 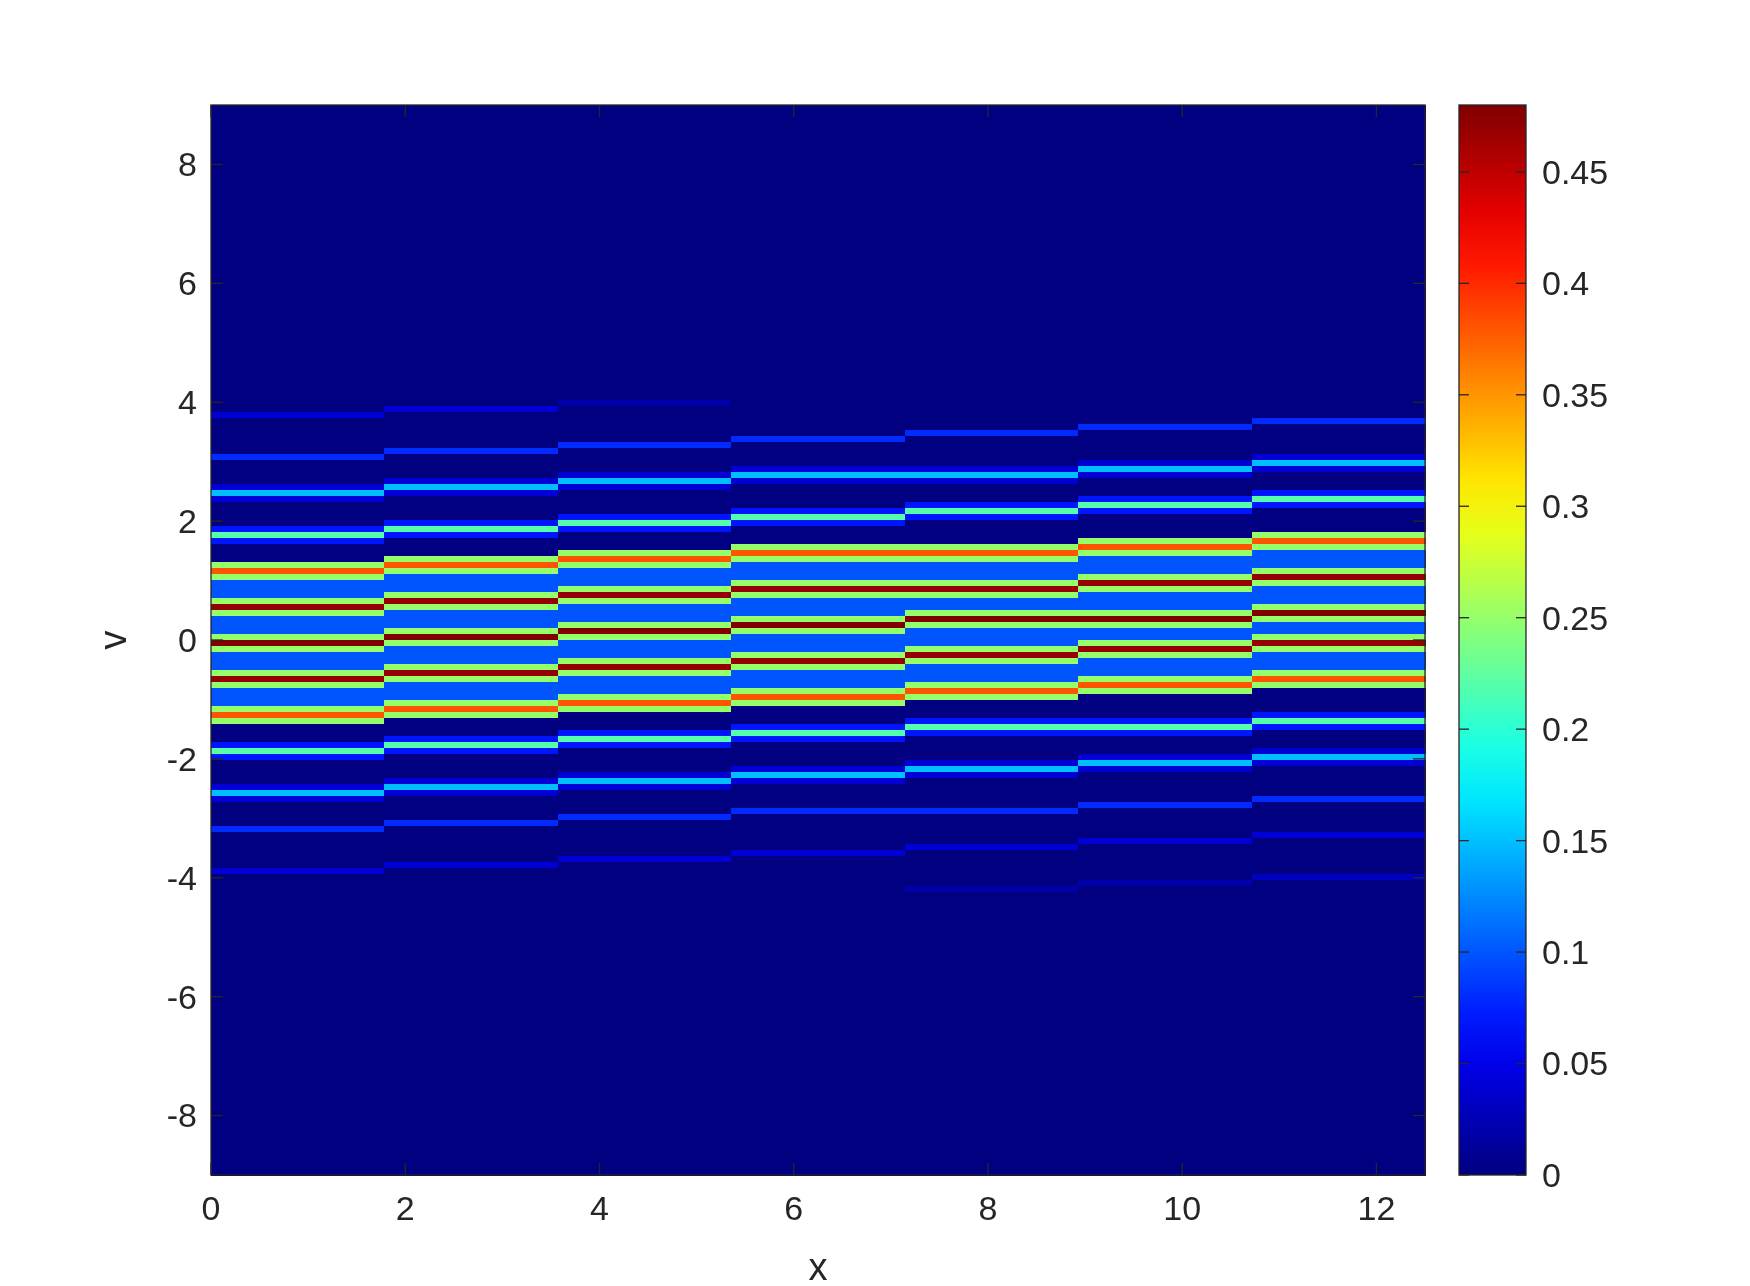 I want to click on y-tick-label: 6, so click(x=187, y=283).